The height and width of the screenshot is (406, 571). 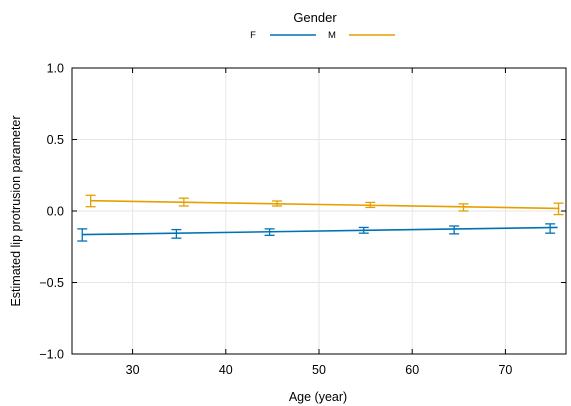 I want to click on series-f, so click(x=317, y=232).